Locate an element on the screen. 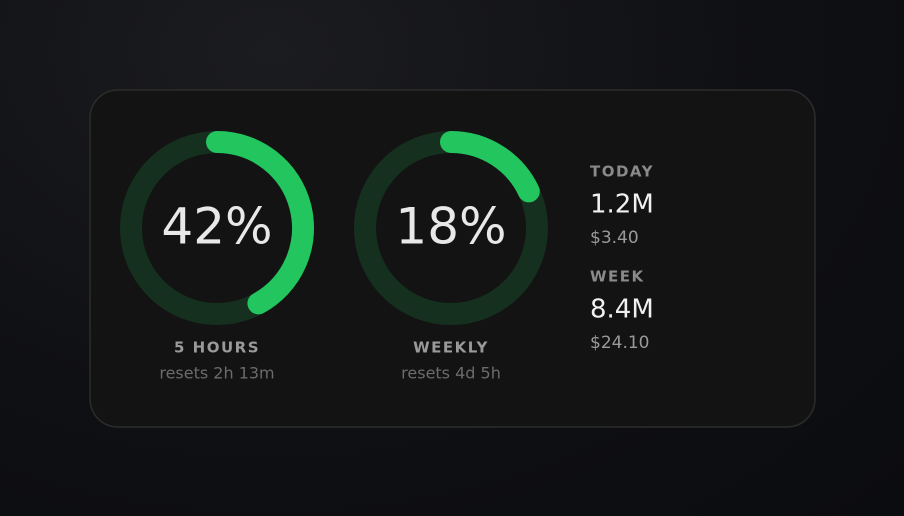 This screenshot has width=904, height=516. stat-cost: $24.10 is located at coordinates (619, 343).